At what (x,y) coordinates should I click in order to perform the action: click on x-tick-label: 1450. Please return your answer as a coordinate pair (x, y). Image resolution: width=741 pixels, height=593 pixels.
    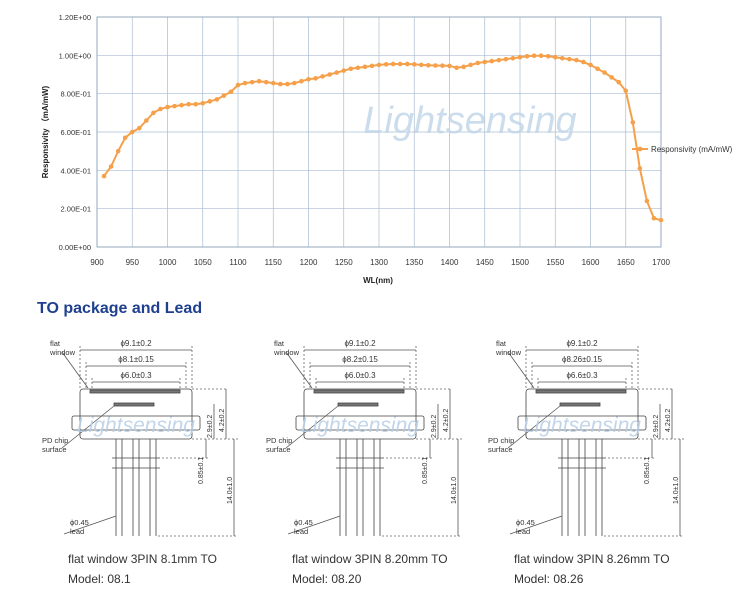
    Looking at the image, I should click on (485, 262).